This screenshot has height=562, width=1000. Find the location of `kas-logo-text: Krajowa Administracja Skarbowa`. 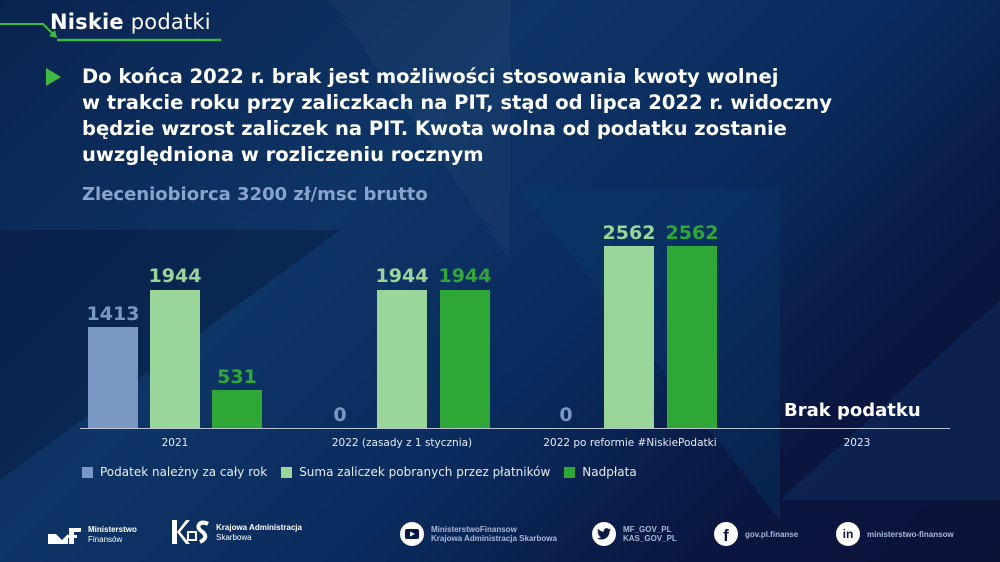

kas-logo-text: Krajowa Administracja Skarbowa is located at coordinates (259, 533).